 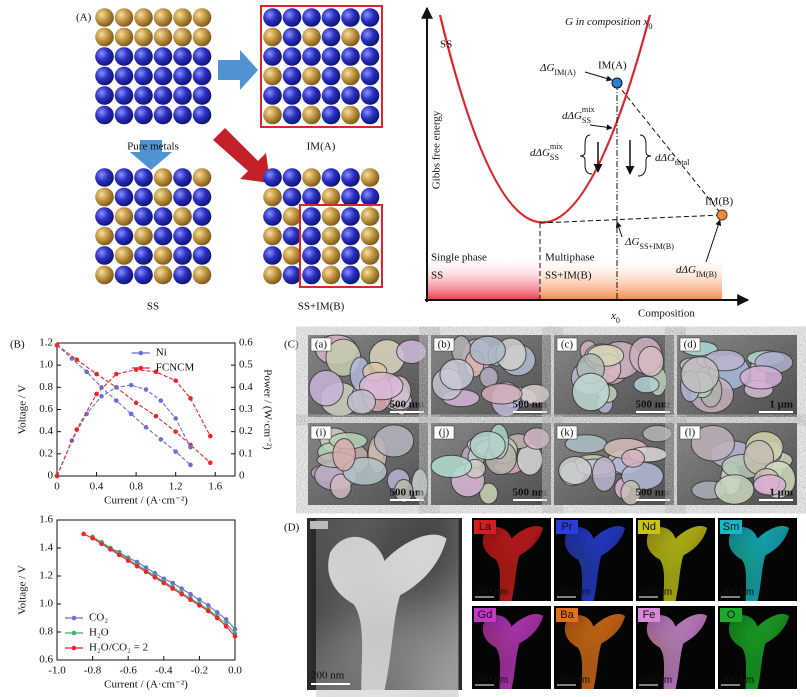 What do you see at coordinates (146, 501) in the screenshot?
I see `x-axis-label: Current / (A·cm⁻²)` at bounding box center [146, 501].